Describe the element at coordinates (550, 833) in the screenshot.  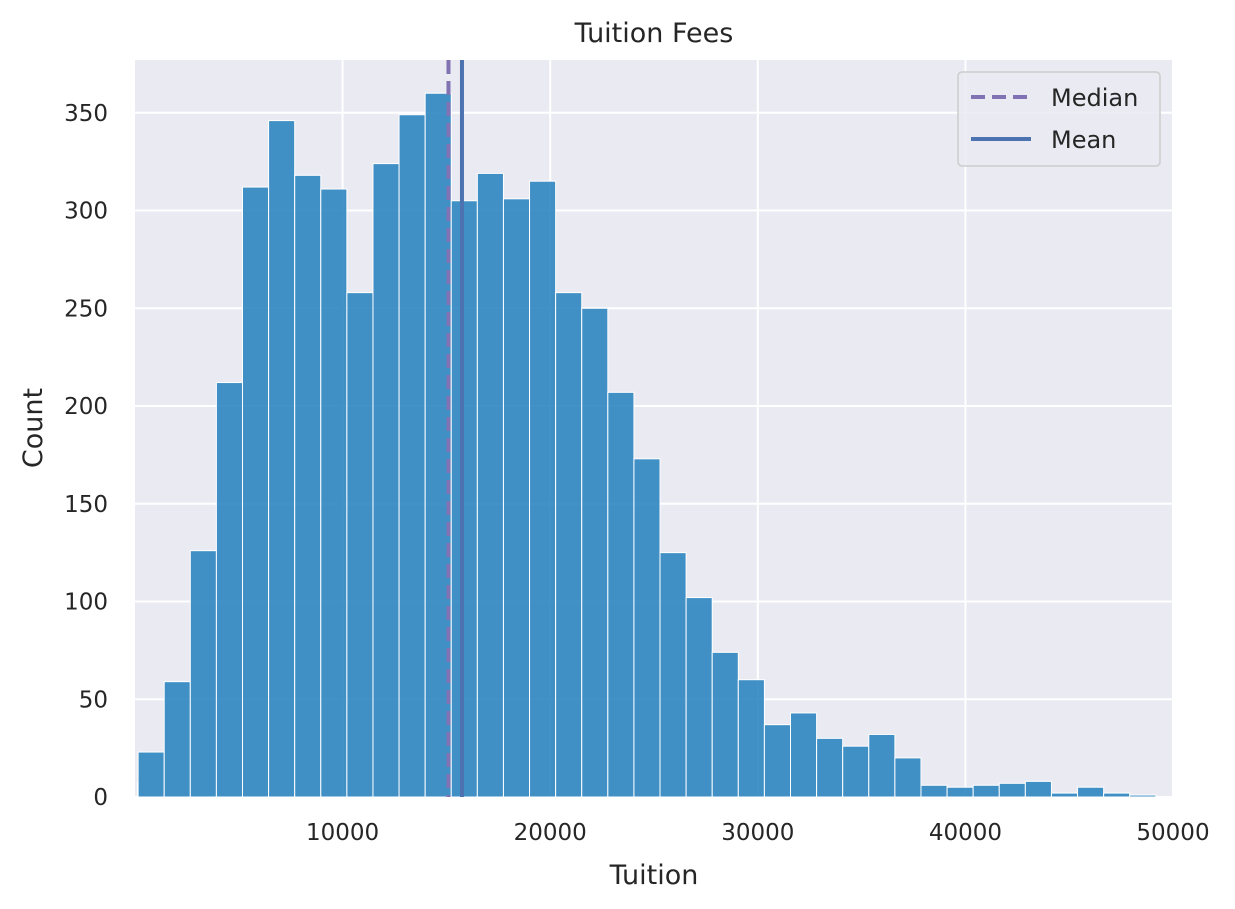
I see `x-tick-label: 20000` at that location.